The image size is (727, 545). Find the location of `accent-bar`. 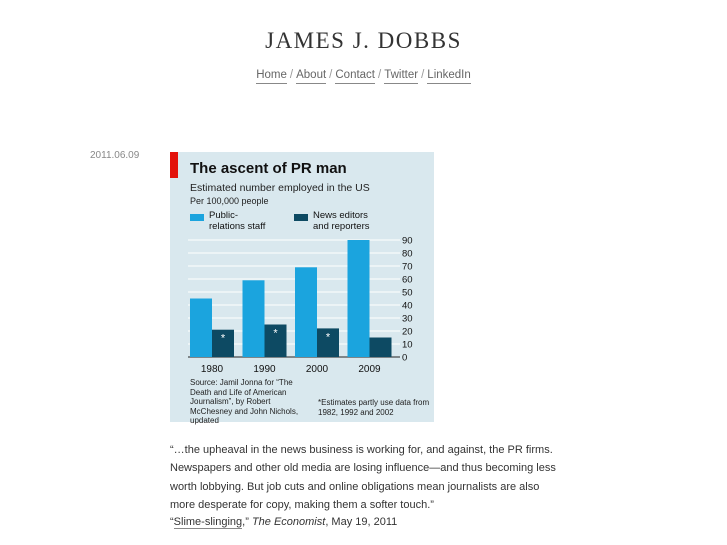

accent-bar is located at coordinates (174, 165).